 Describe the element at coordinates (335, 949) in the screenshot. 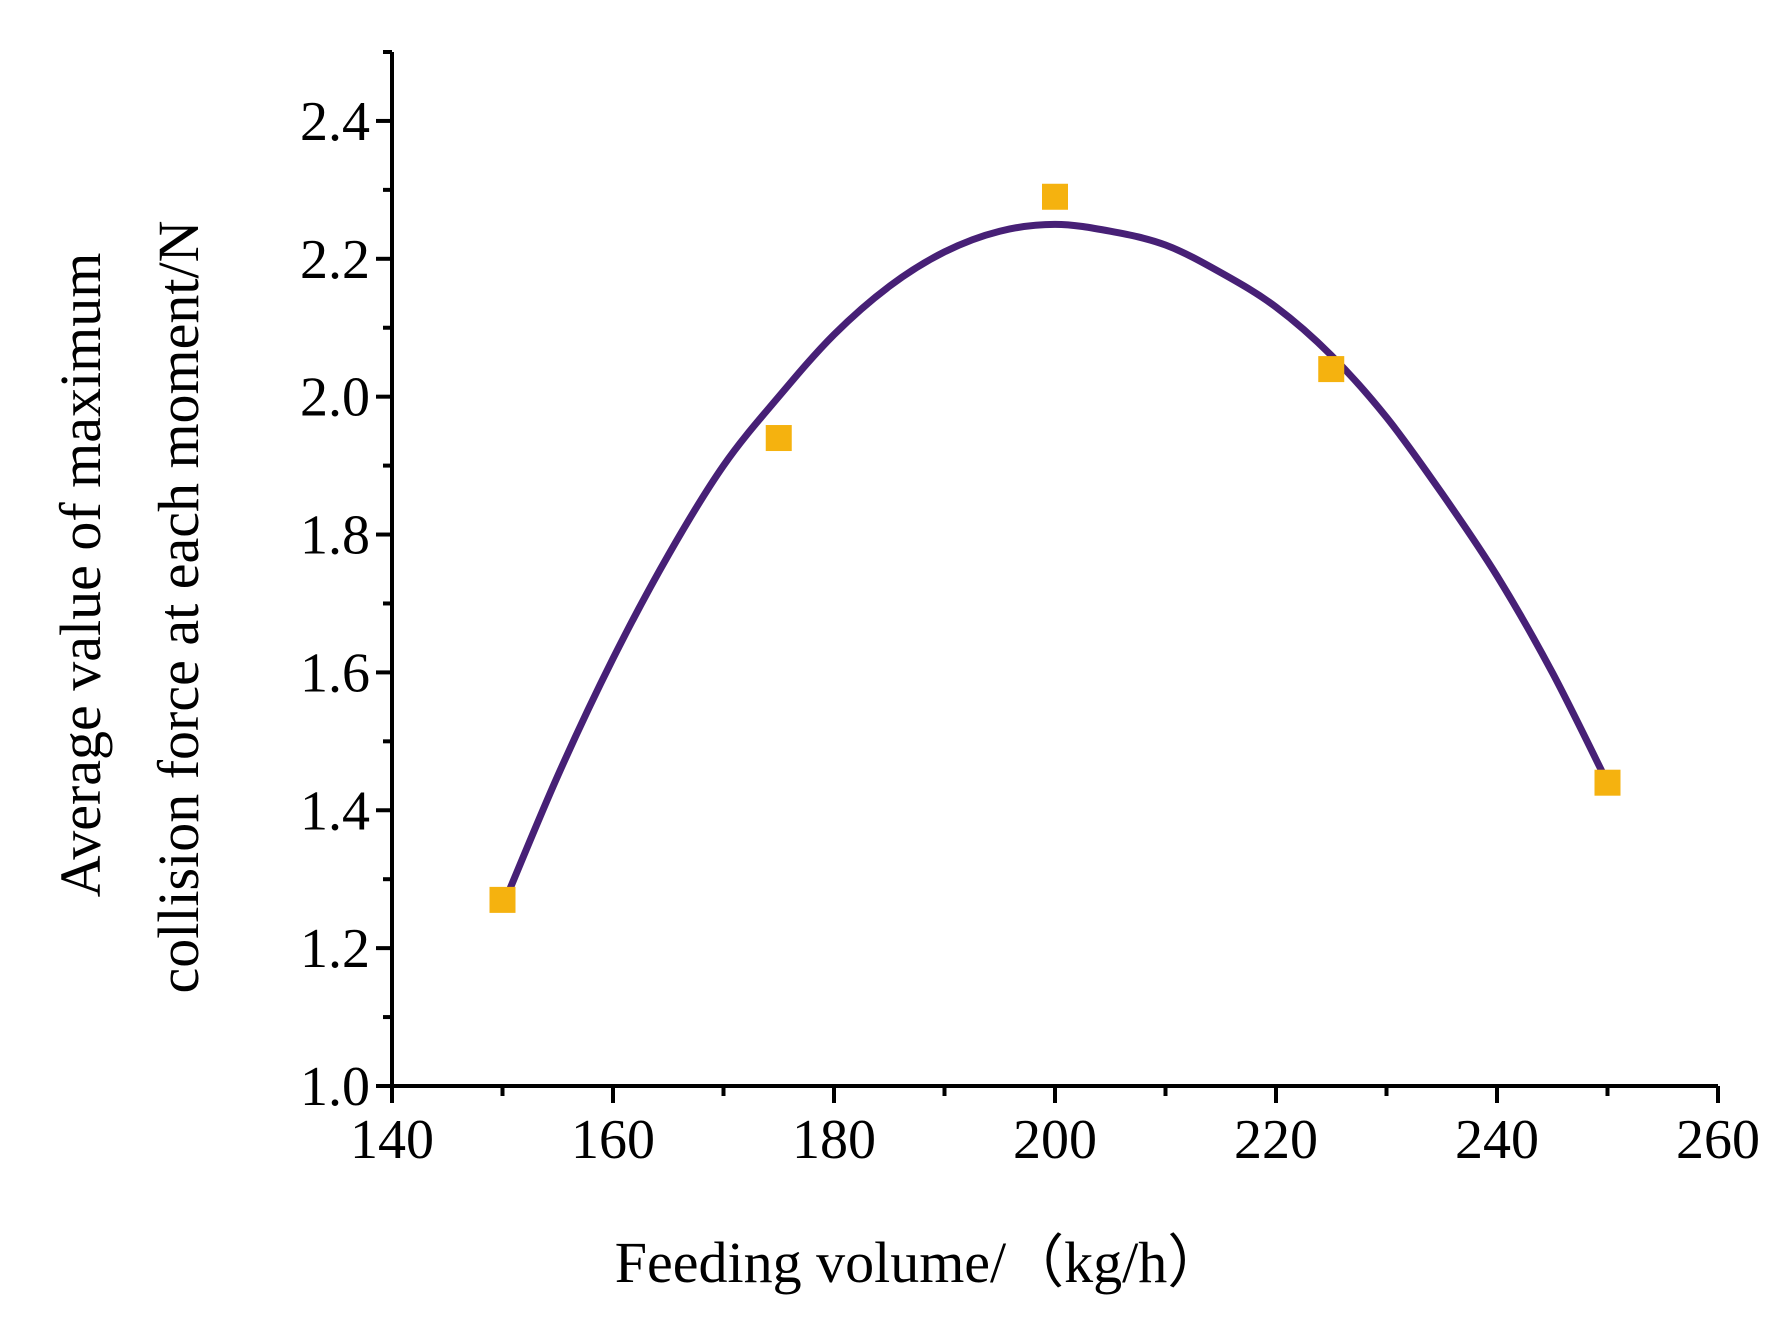

I see `y-tick-label: 1.2` at that location.